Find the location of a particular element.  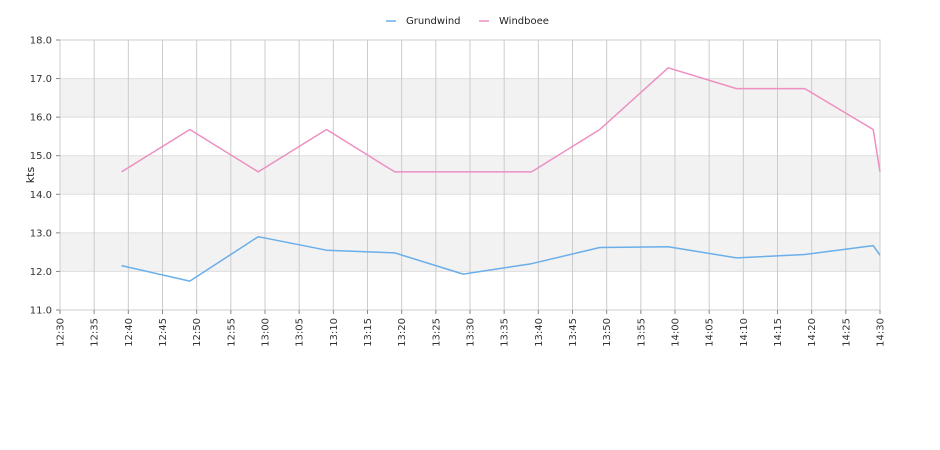

x-tick-label: 13:55 is located at coordinates (641, 332).